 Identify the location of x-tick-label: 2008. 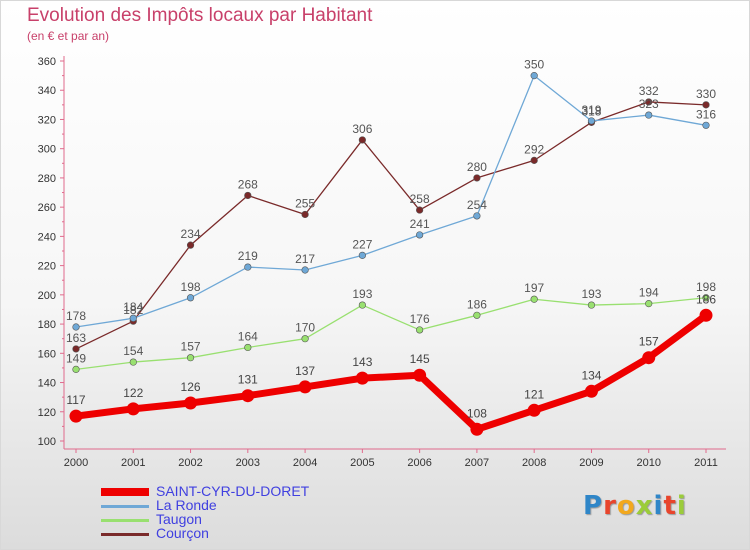
(534, 463).